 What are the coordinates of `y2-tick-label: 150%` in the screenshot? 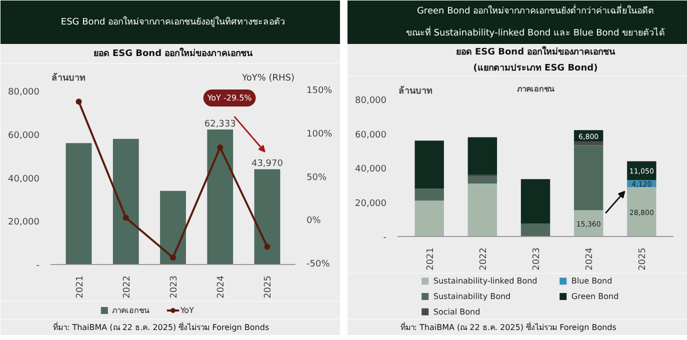 It's located at (319, 91).